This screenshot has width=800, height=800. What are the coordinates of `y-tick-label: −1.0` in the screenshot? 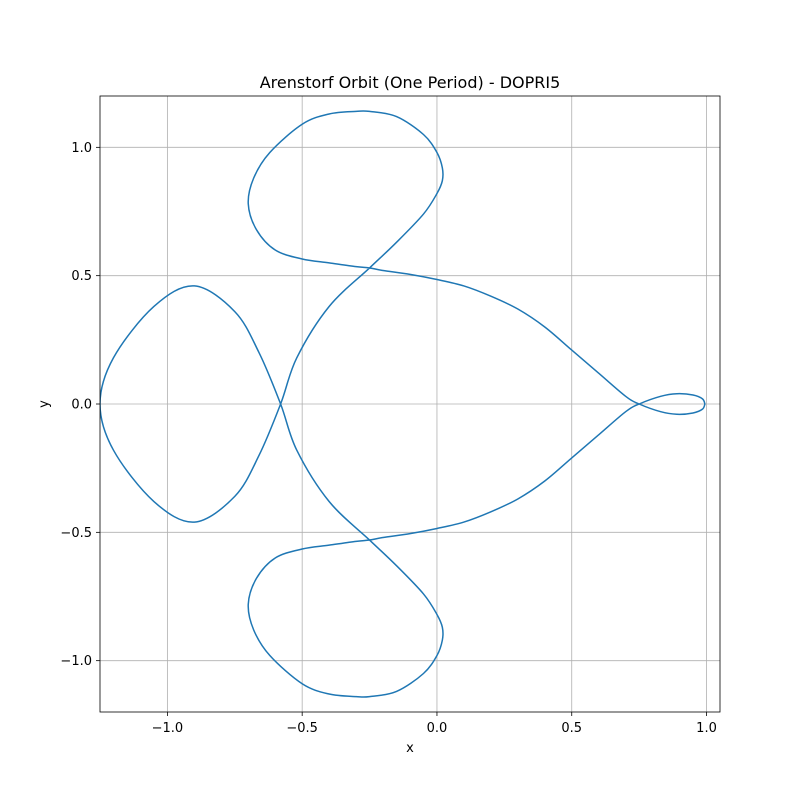 It's located at (76, 661).